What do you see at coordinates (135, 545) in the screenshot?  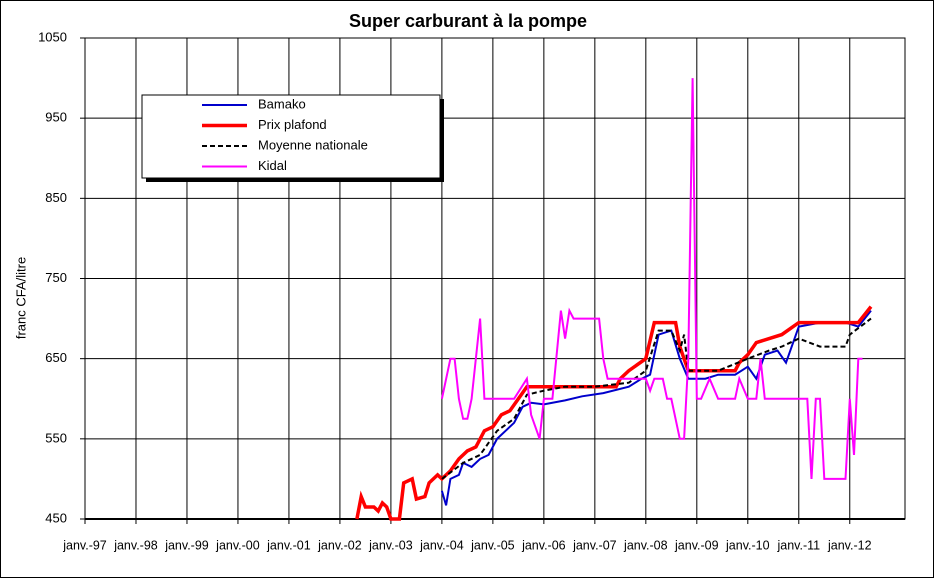 I see `x-tick-label: janv.-98` at bounding box center [135, 545].